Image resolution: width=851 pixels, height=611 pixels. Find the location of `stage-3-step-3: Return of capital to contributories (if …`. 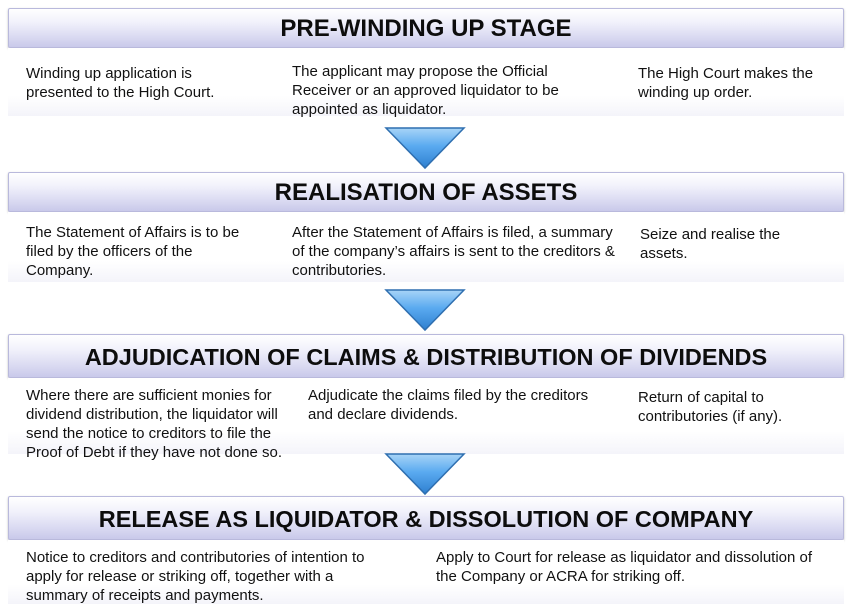

stage-3-step-3: Return of capital to contributories (if … is located at coordinates (710, 407).